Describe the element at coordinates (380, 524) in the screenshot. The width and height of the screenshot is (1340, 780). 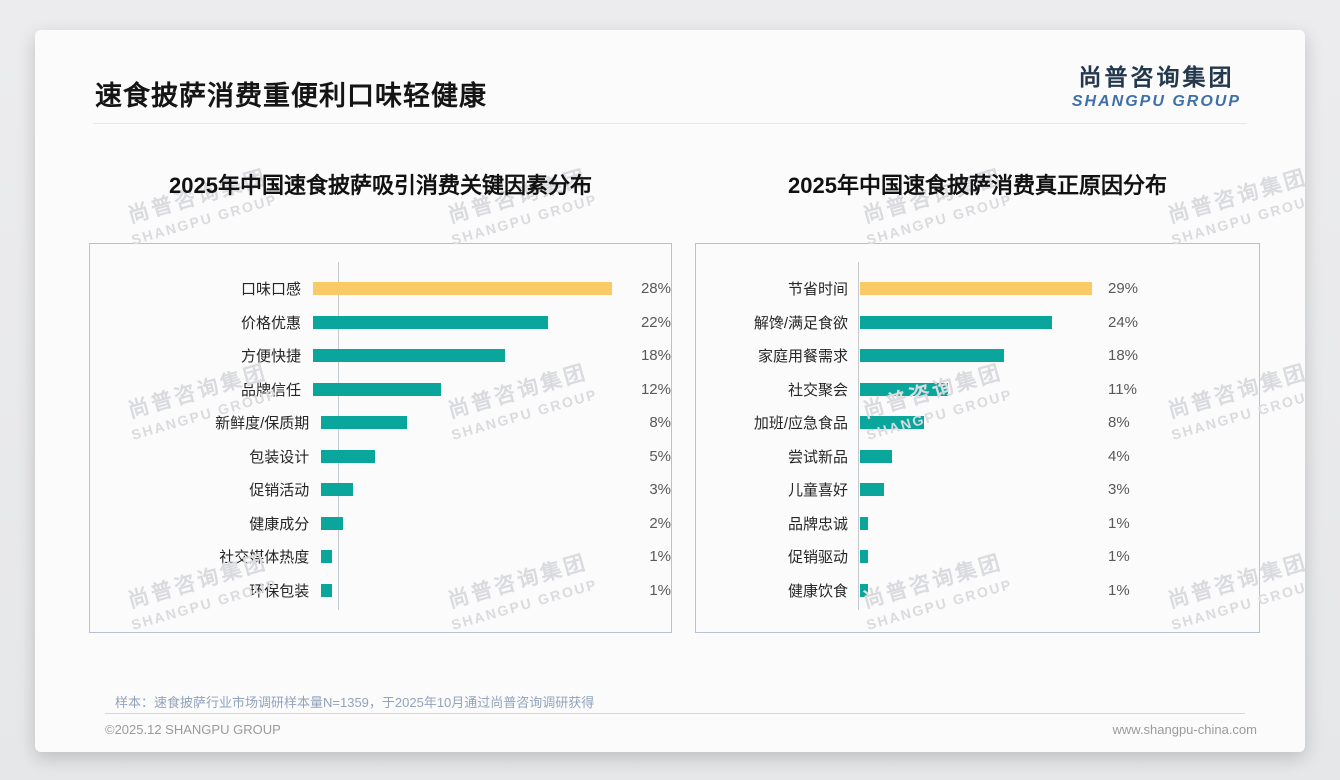
I see `chart-row: 健康成分 2%` at that location.